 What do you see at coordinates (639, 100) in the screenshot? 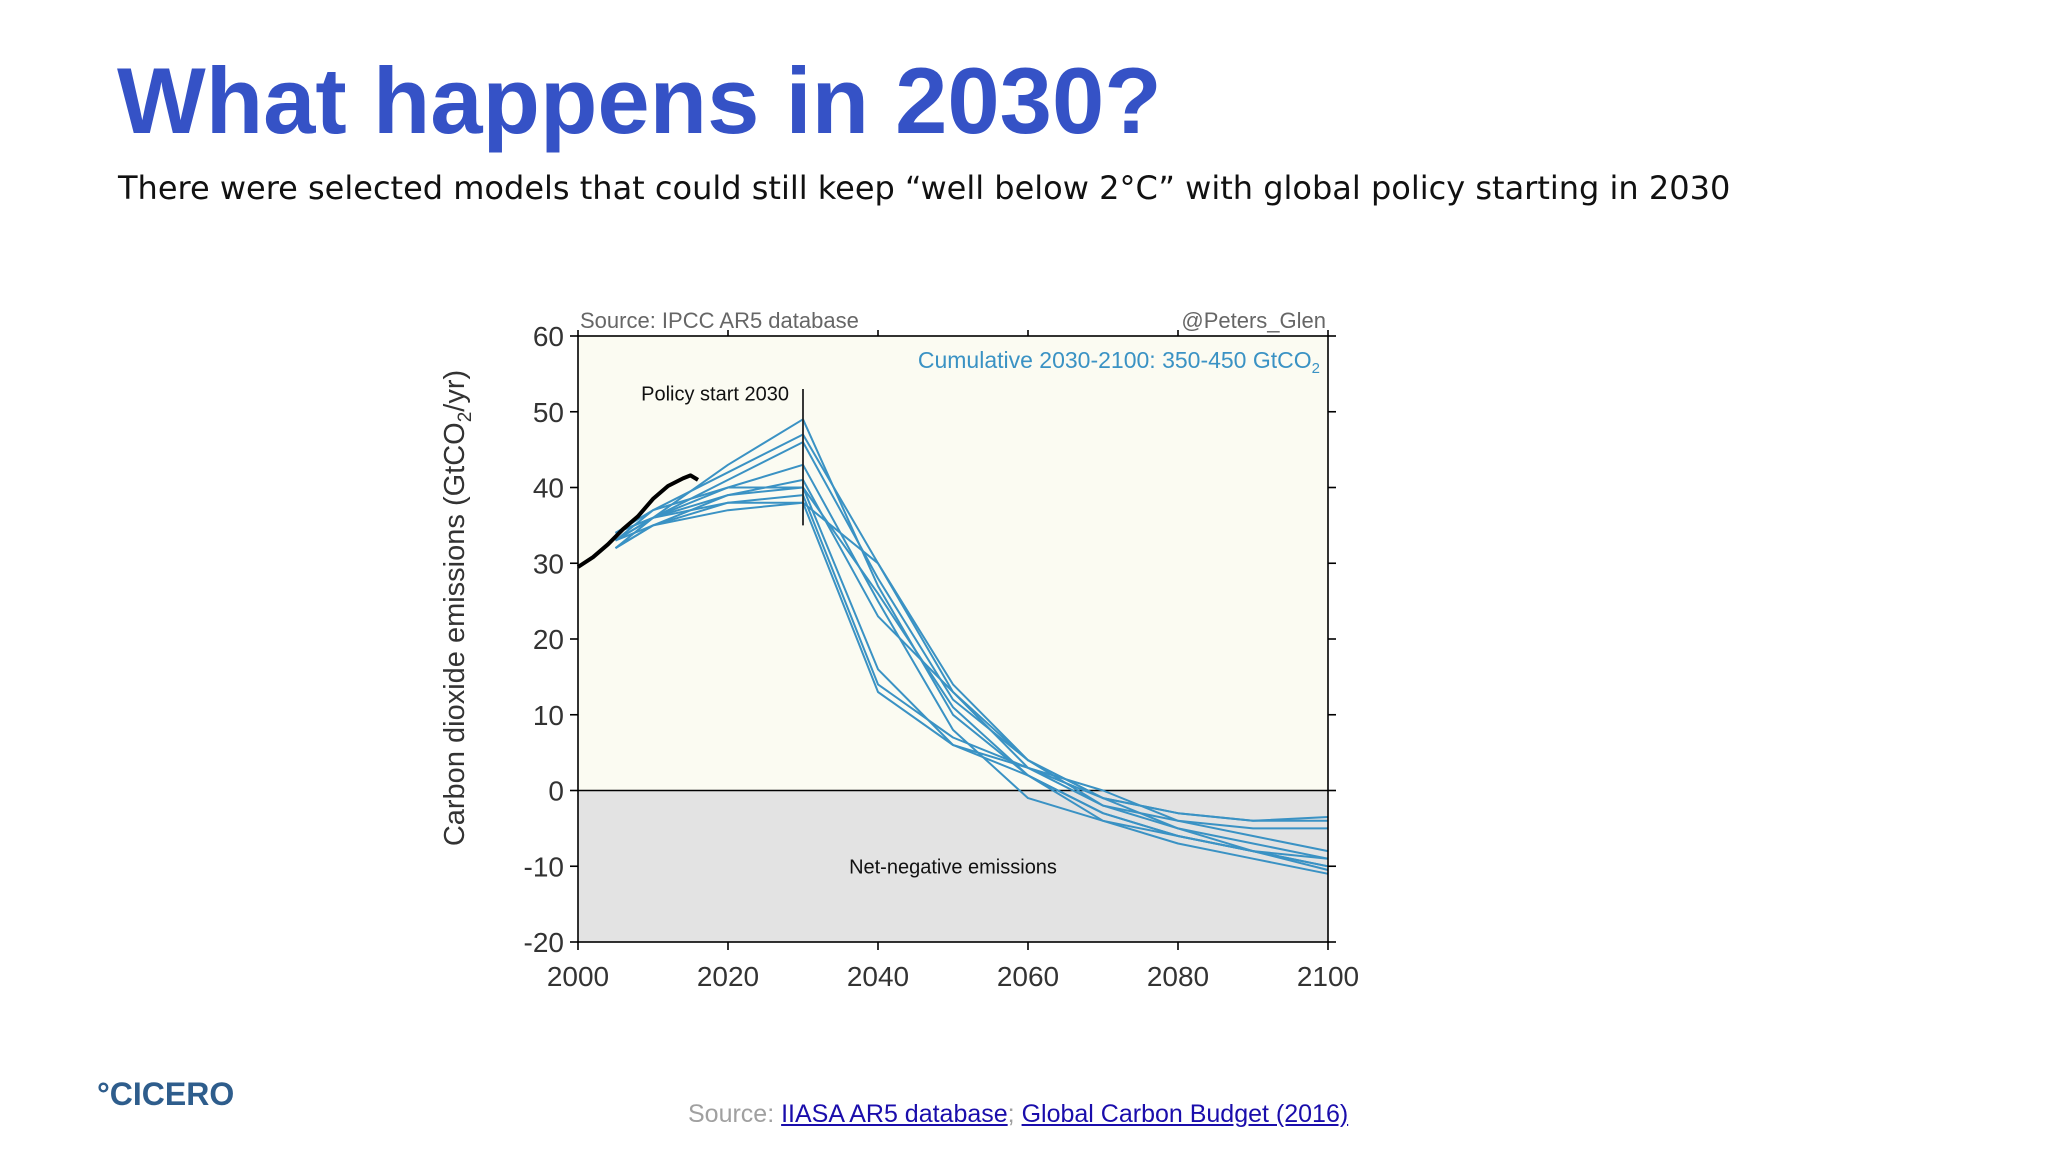
I see `slide-title: What happens in 2030?` at bounding box center [639, 100].